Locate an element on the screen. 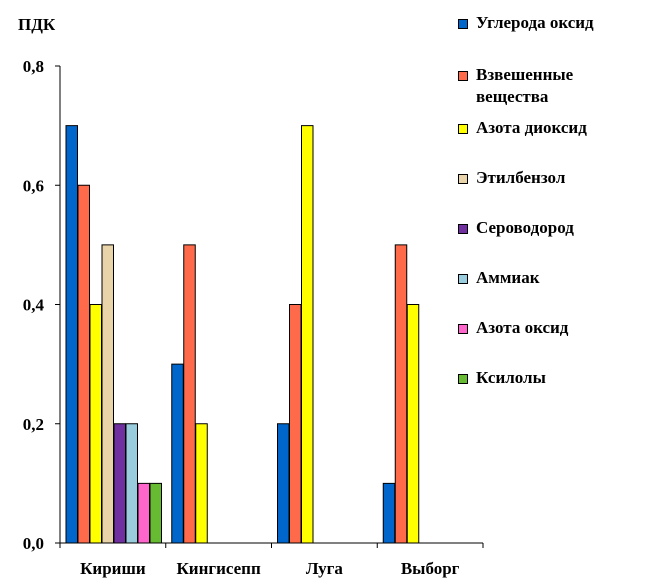 Image resolution: width=650 pixels, height=585 pixels. y-tick-label: 0,4 is located at coordinates (34, 305).